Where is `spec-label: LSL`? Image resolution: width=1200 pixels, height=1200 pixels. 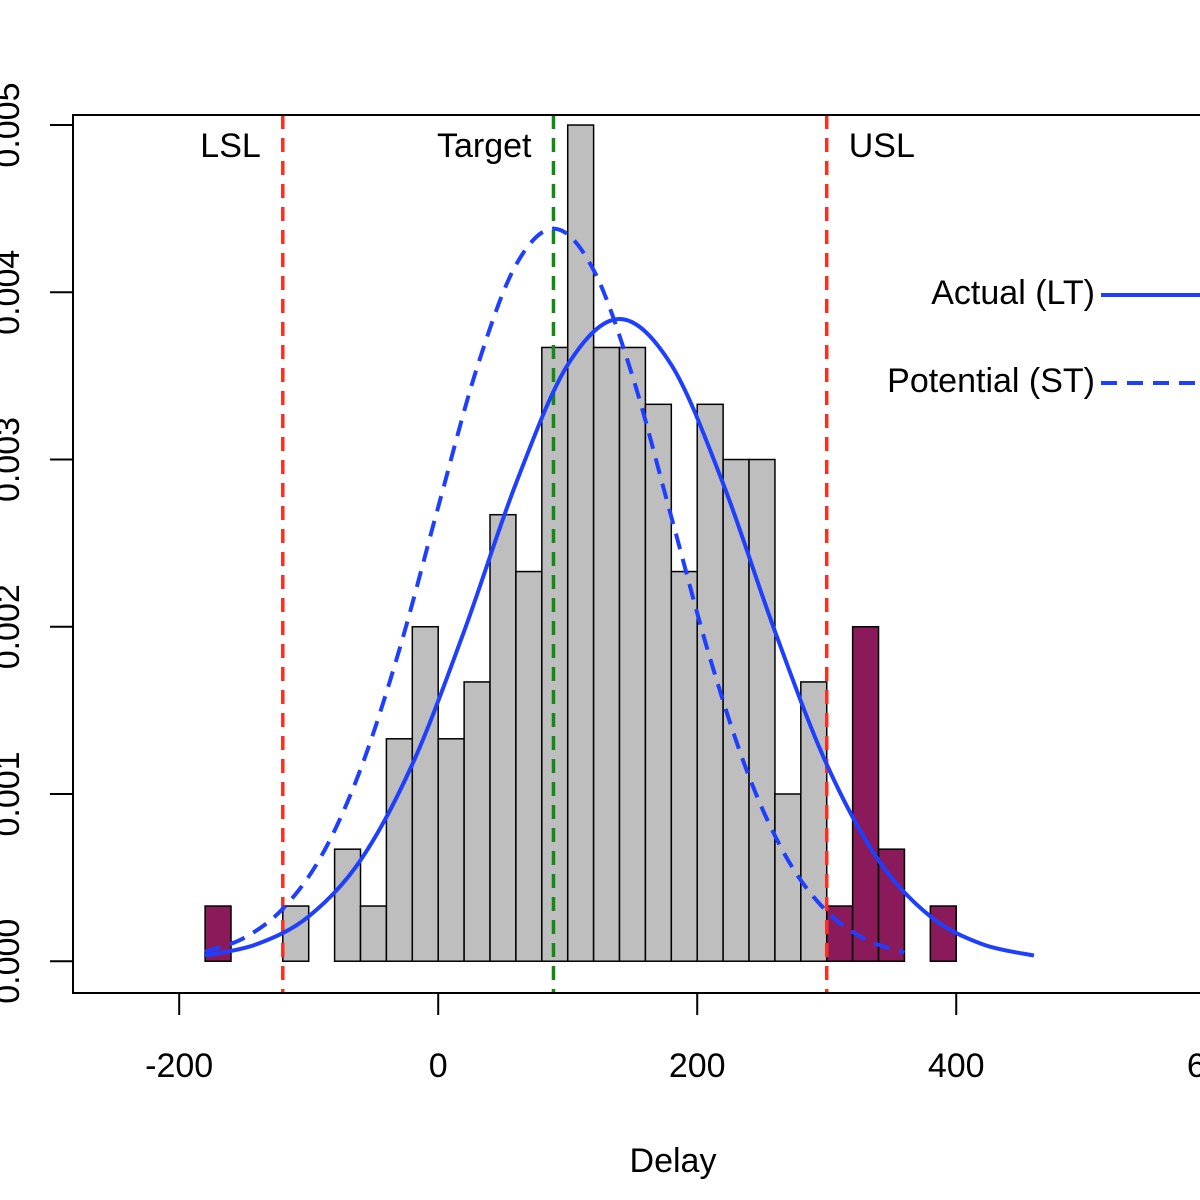
spec-label: LSL is located at coordinates (230, 146).